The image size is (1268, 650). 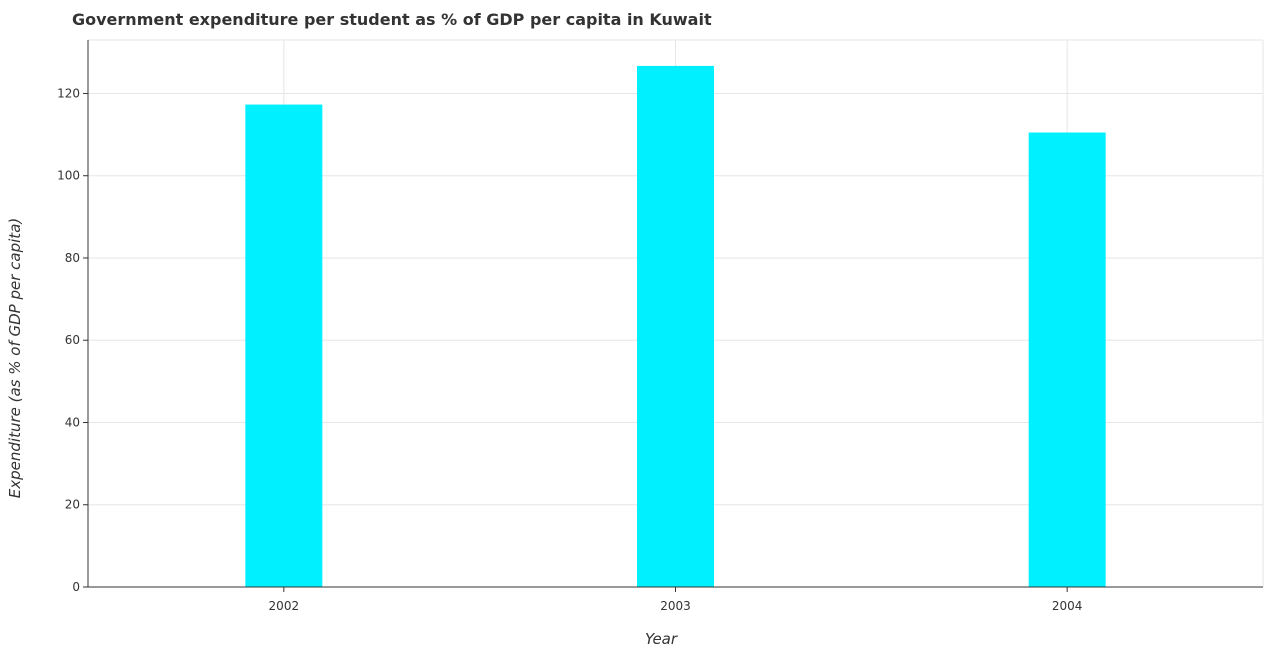 I want to click on y-tick-label-5: 100, so click(x=68, y=176).